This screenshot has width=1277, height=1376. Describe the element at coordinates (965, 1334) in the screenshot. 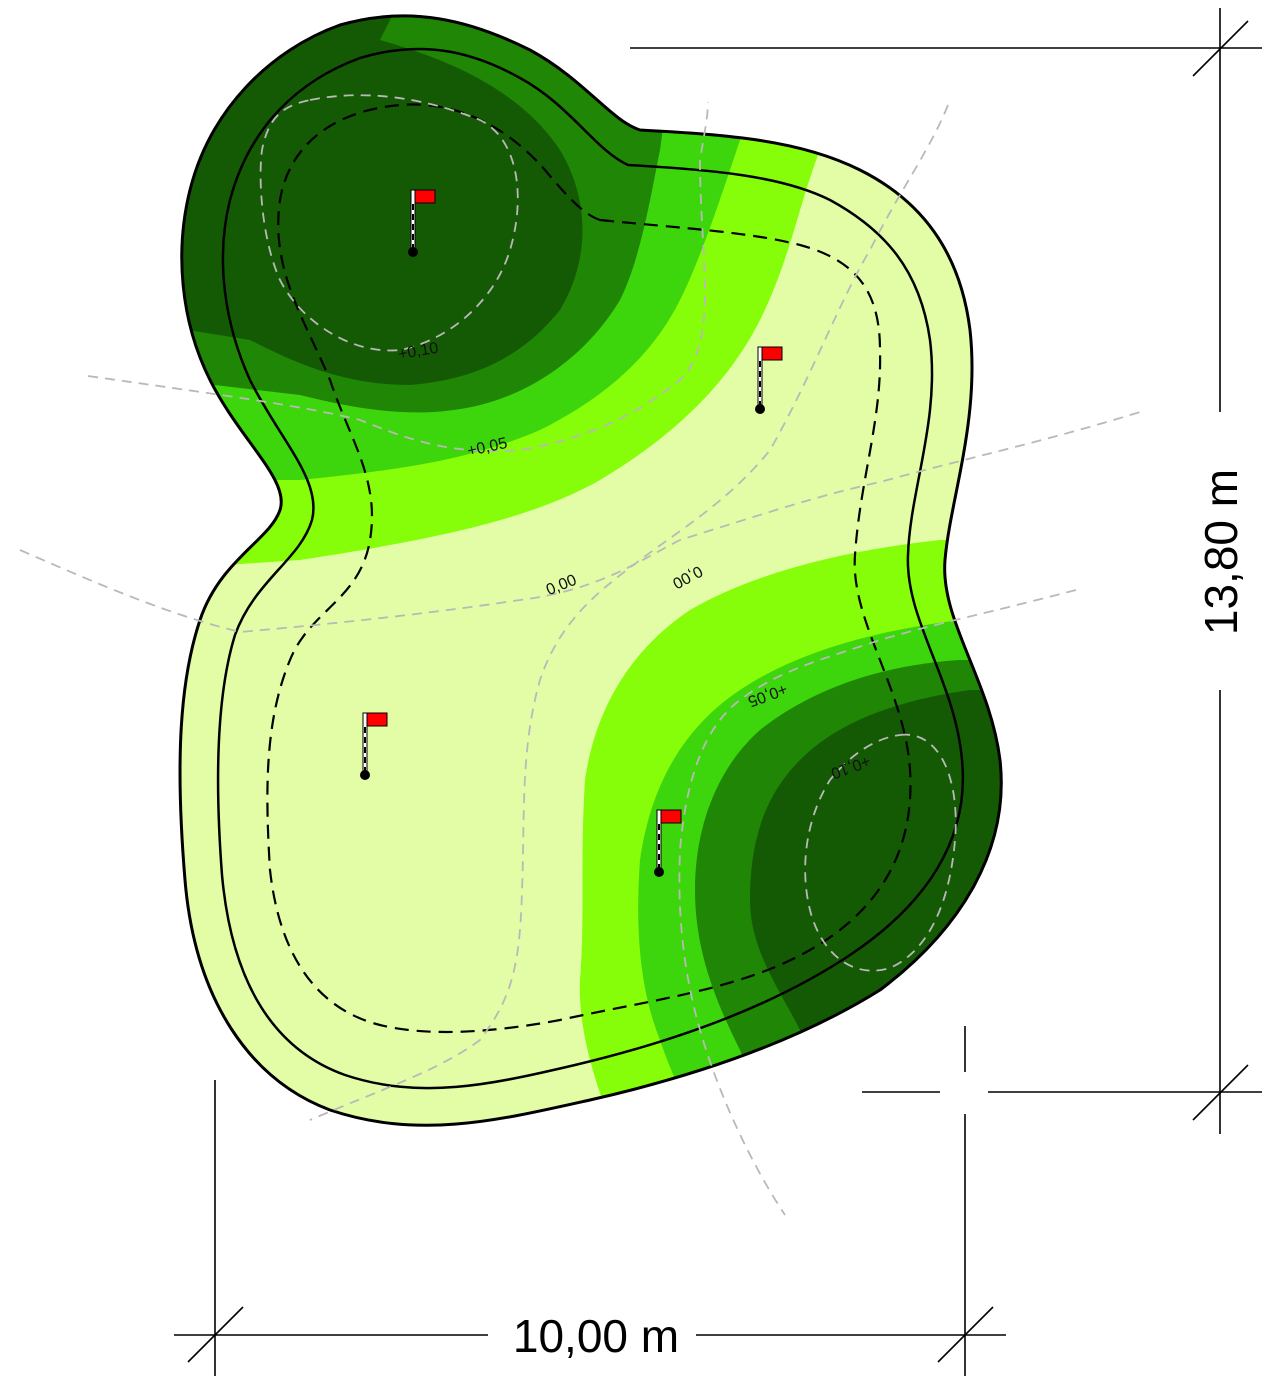

I see `width-tick-right` at that location.